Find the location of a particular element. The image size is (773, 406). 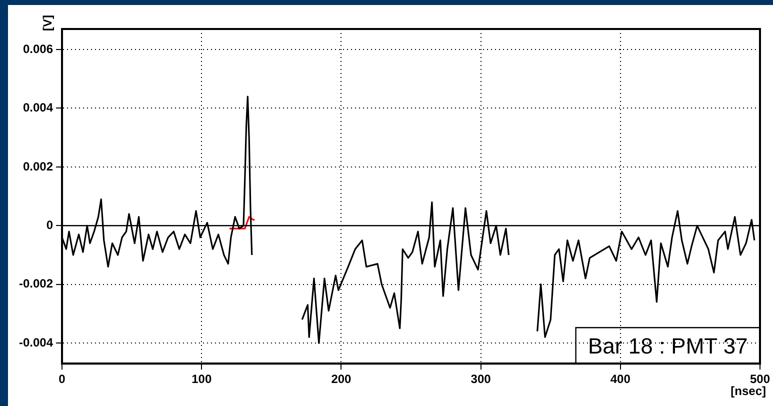

x-tick-label: 100 is located at coordinates (202, 379).